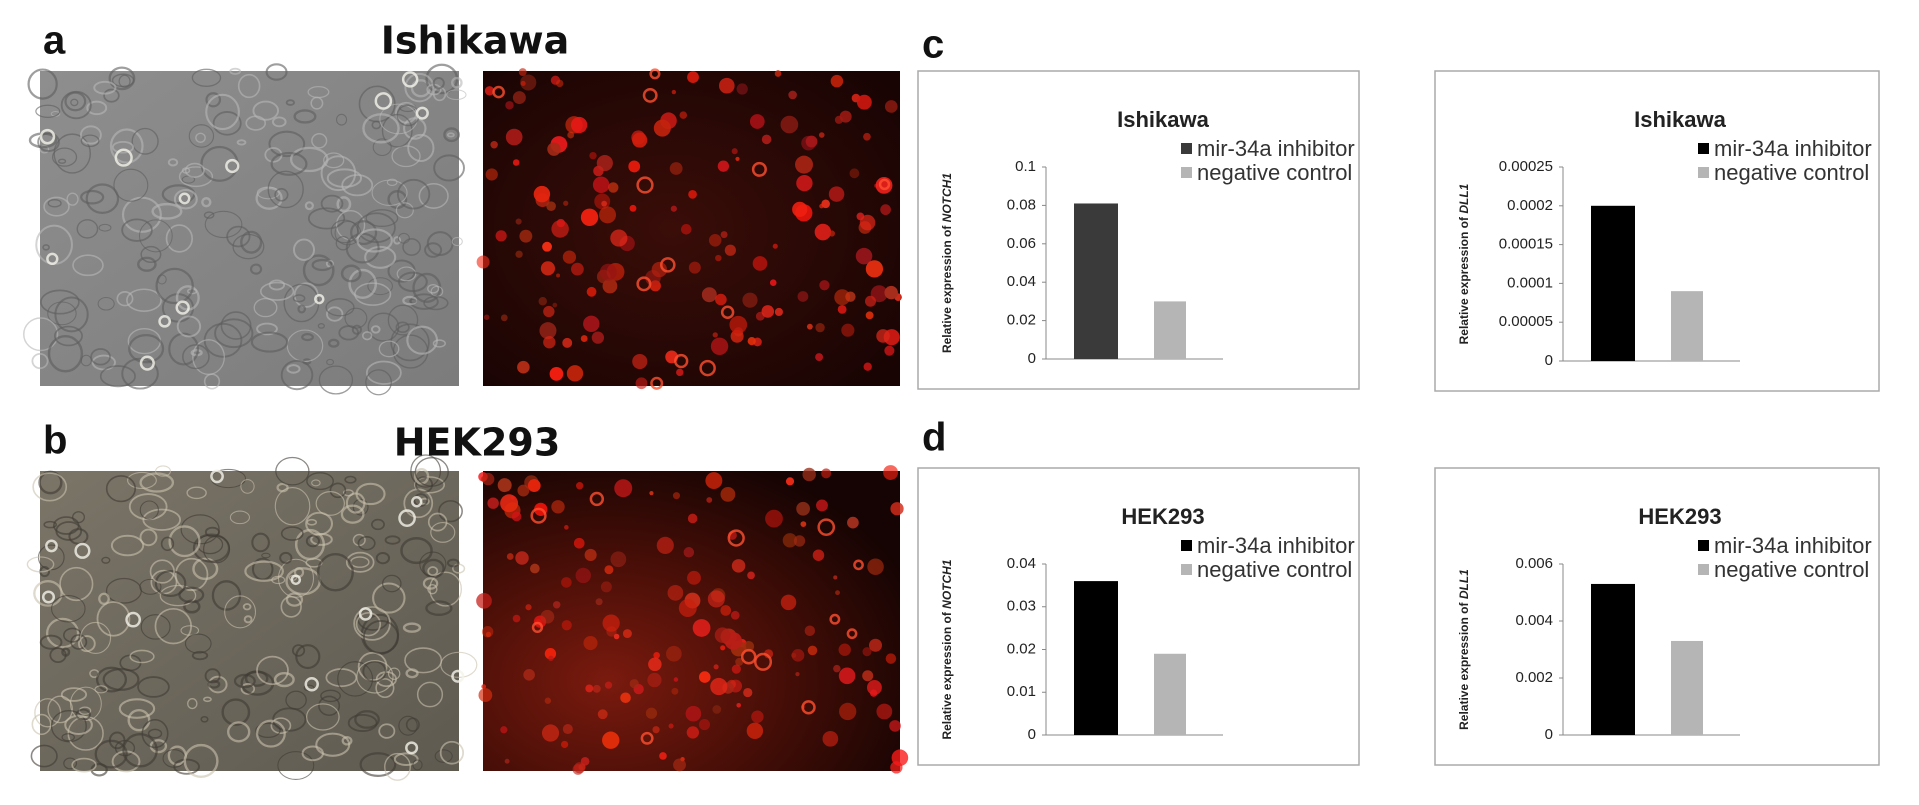  Describe the element at coordinates (1025, 166) in the screenshot. I see `y-tick-label: 0.1` at that location.